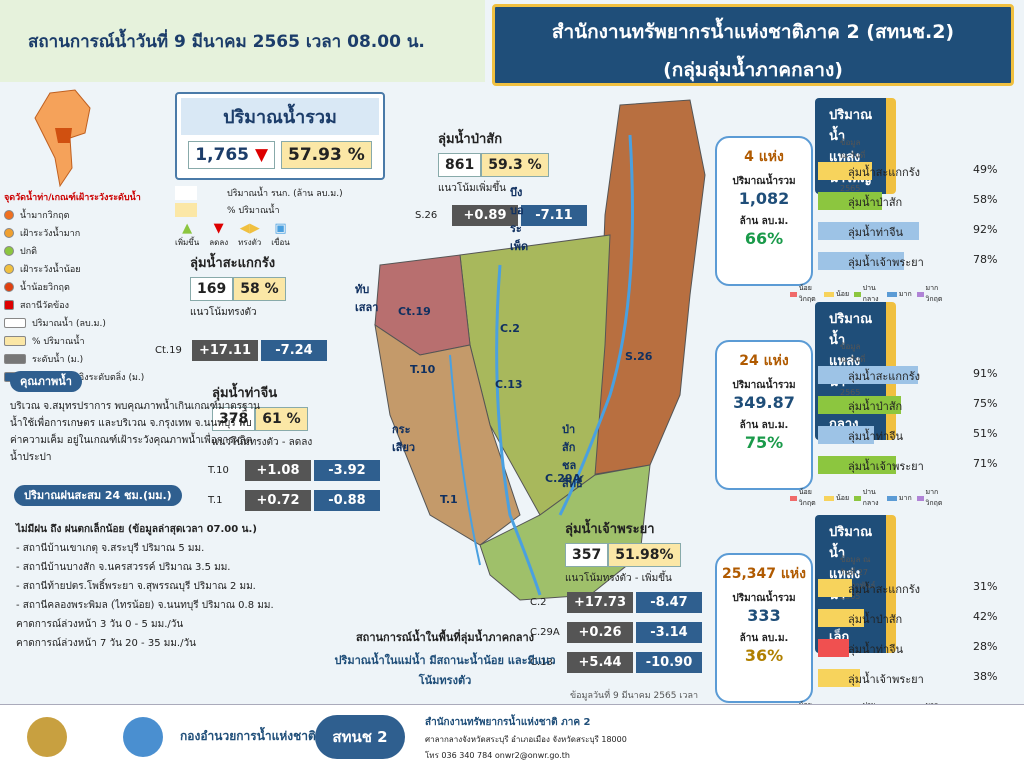  What do you see at coordinates (218, 228) in the screenshot?
I see `key-symbol: ▼` at bounding box center [218, 228].